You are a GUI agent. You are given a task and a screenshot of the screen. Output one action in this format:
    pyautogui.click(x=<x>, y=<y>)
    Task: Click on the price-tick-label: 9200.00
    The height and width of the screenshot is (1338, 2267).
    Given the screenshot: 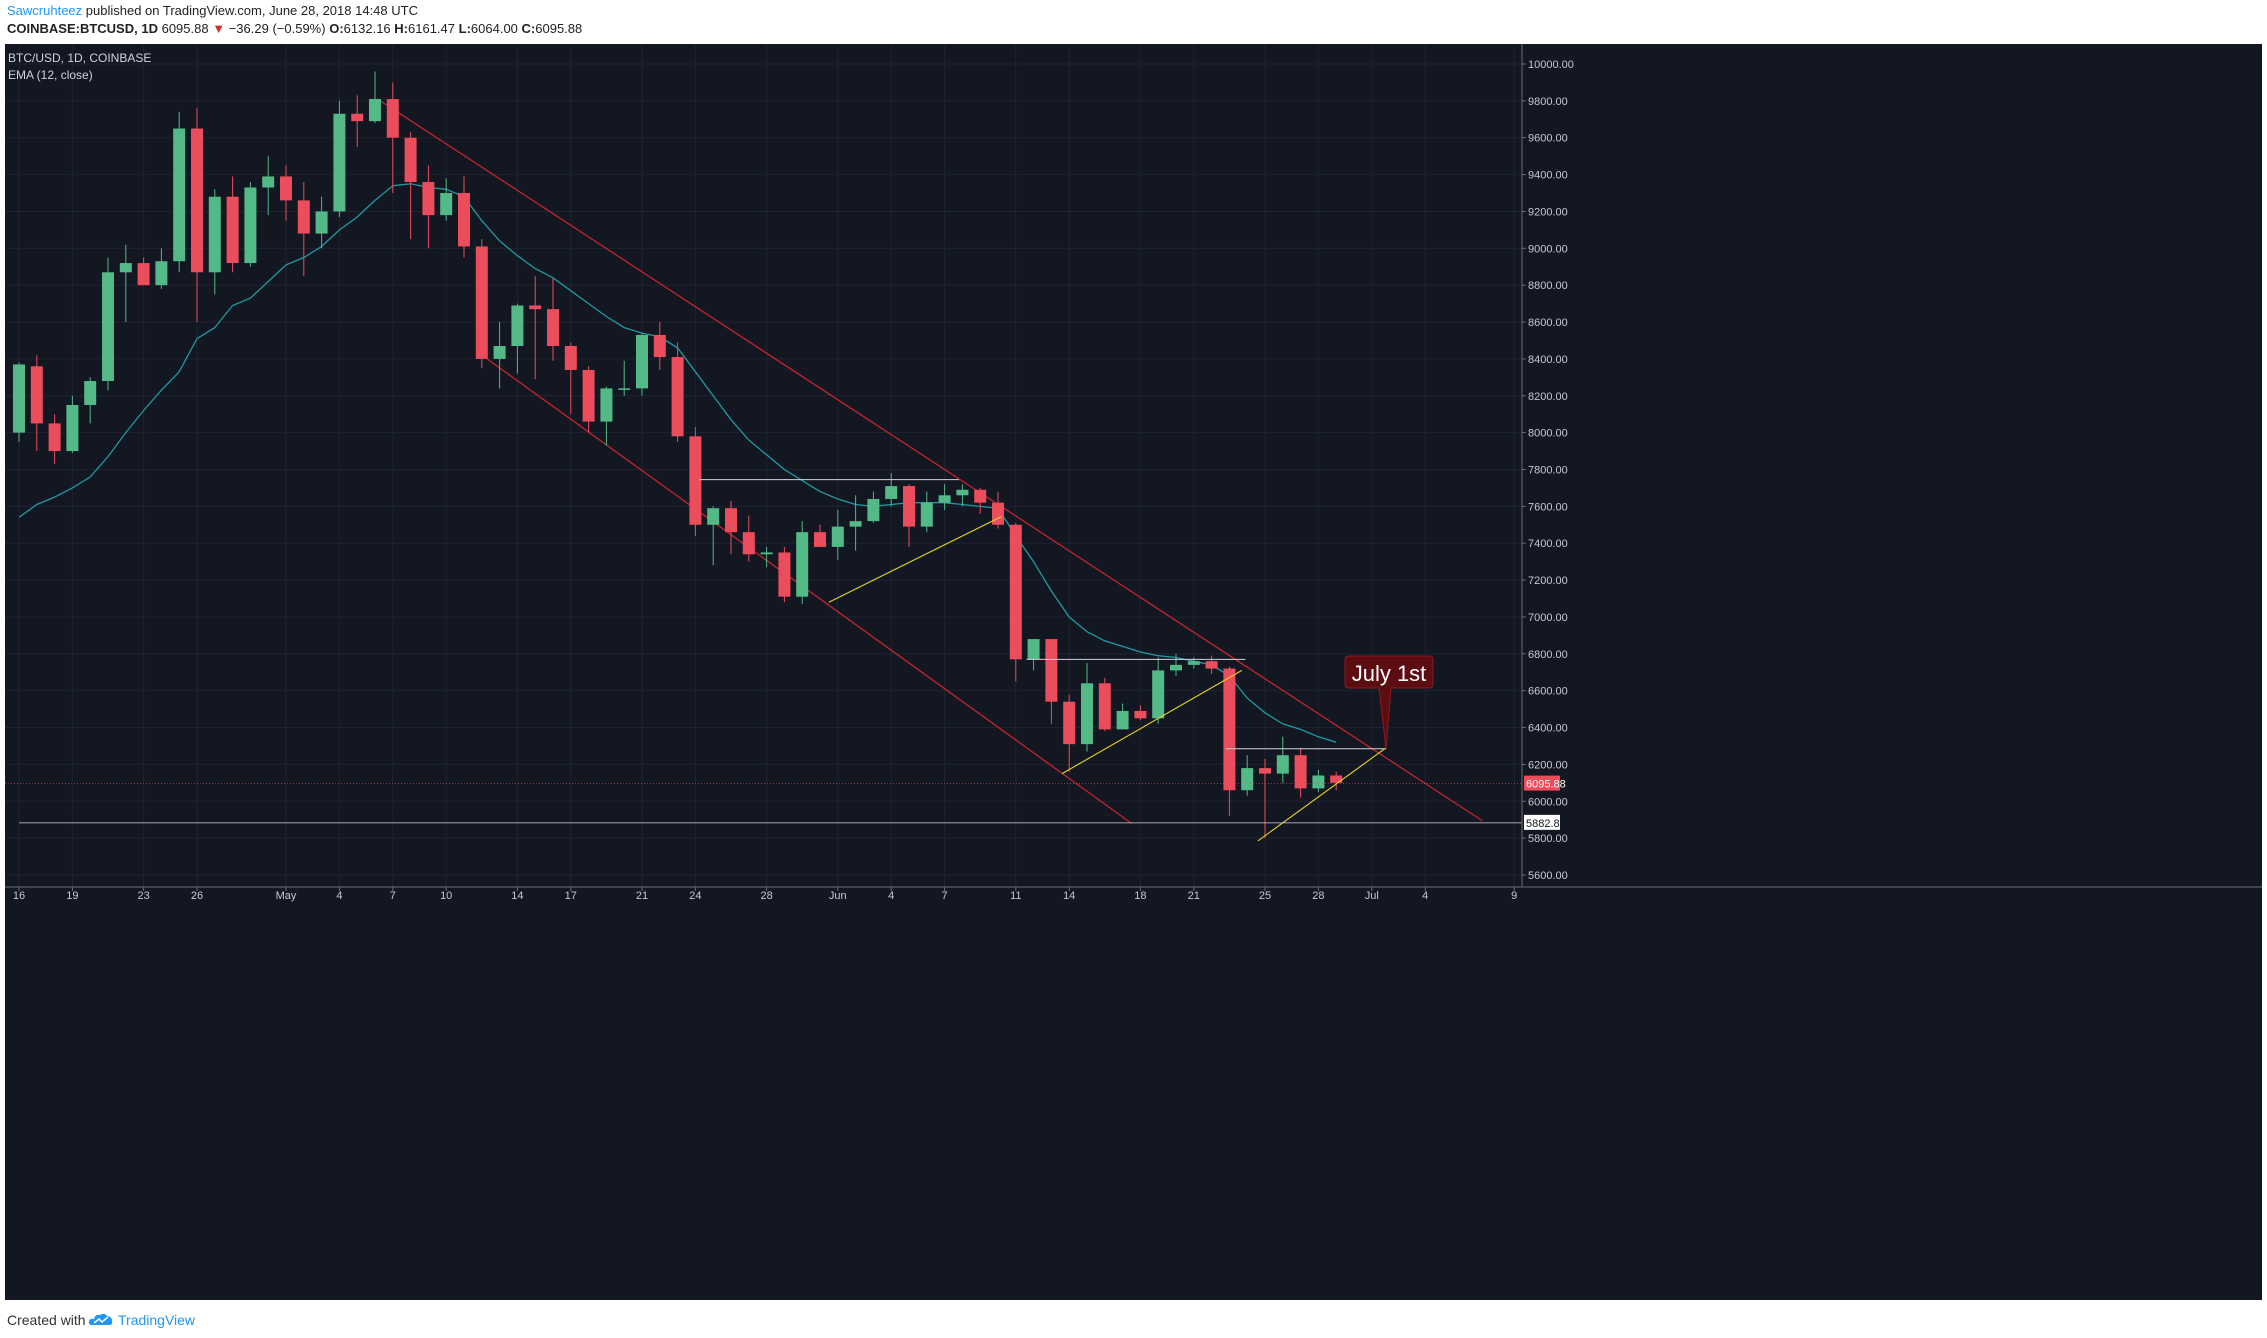 What is the action you would take?
    pyautogui.click(x=1548, y=212)
    